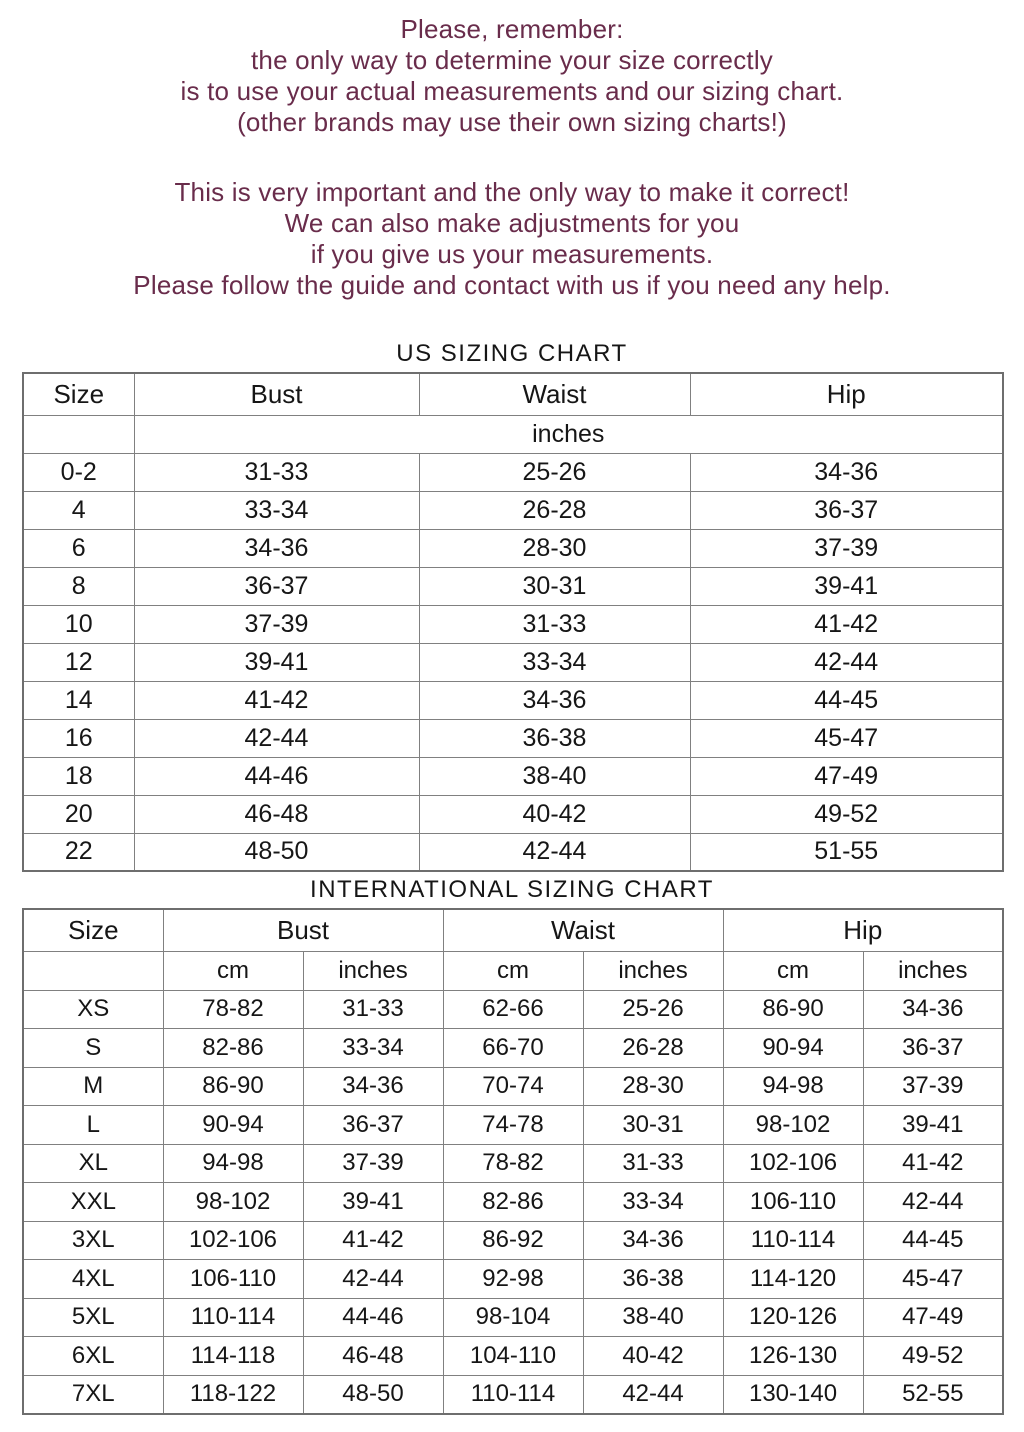  I want to click on size-cell: XS, so click(93, 1009).